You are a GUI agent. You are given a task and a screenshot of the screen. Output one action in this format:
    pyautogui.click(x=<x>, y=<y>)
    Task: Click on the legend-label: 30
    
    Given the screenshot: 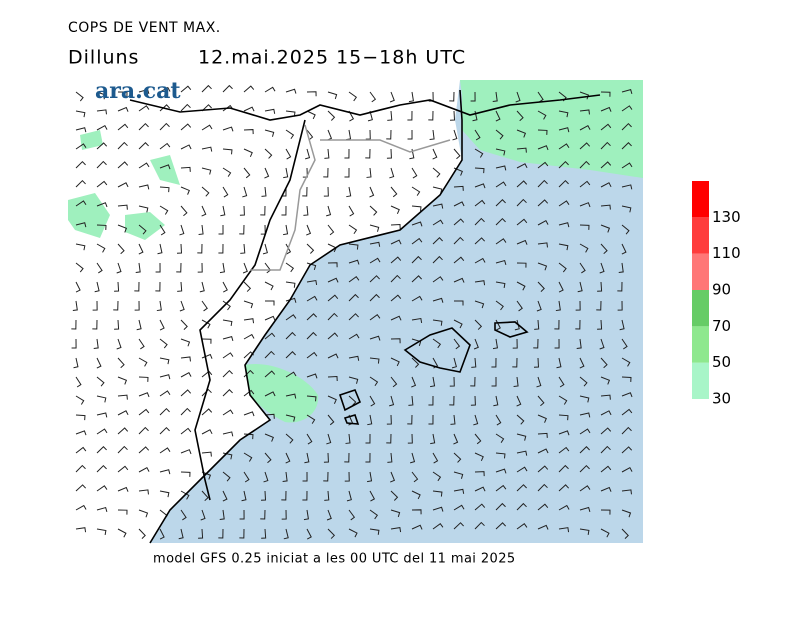 What is the action you would take?
    pyautogui.click(x=721, y=399)
    